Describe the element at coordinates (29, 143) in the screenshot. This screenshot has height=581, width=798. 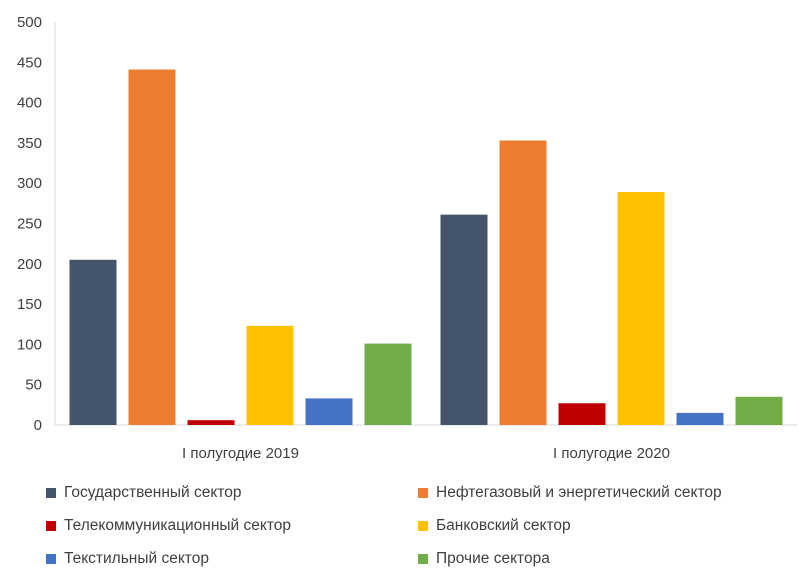
I see `y-tick-label: 350` at that location.